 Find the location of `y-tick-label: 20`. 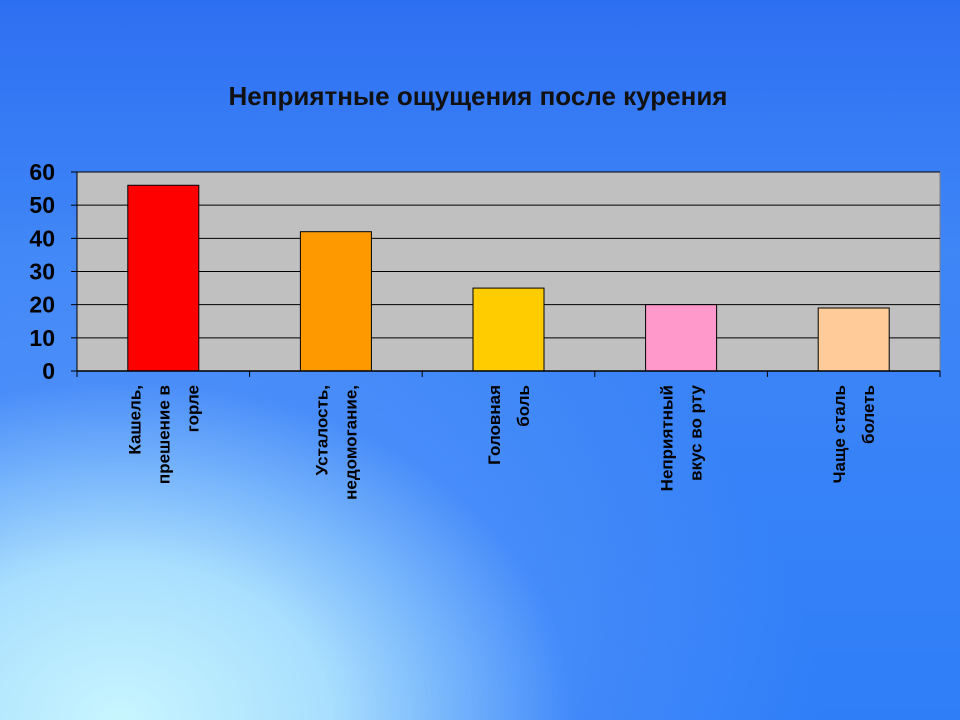

y-tick-label: 20 is located at coordinates (42, 305).